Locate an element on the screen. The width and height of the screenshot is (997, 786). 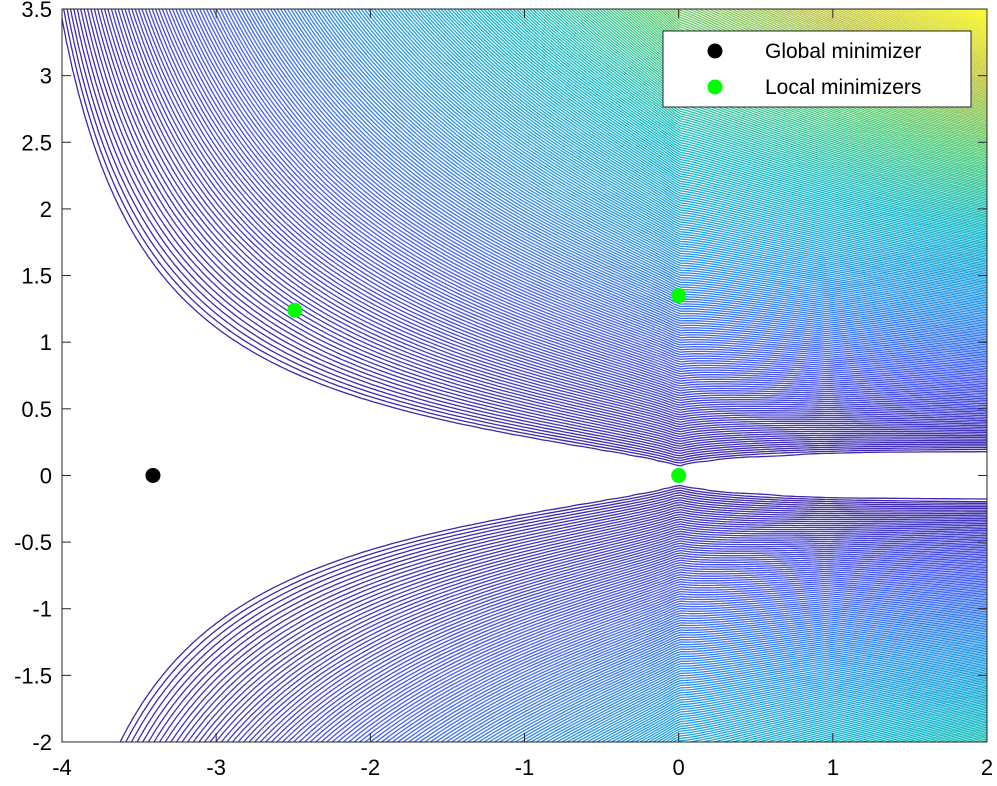
x-tick-label: -3 is located at coordinates (216, 767).